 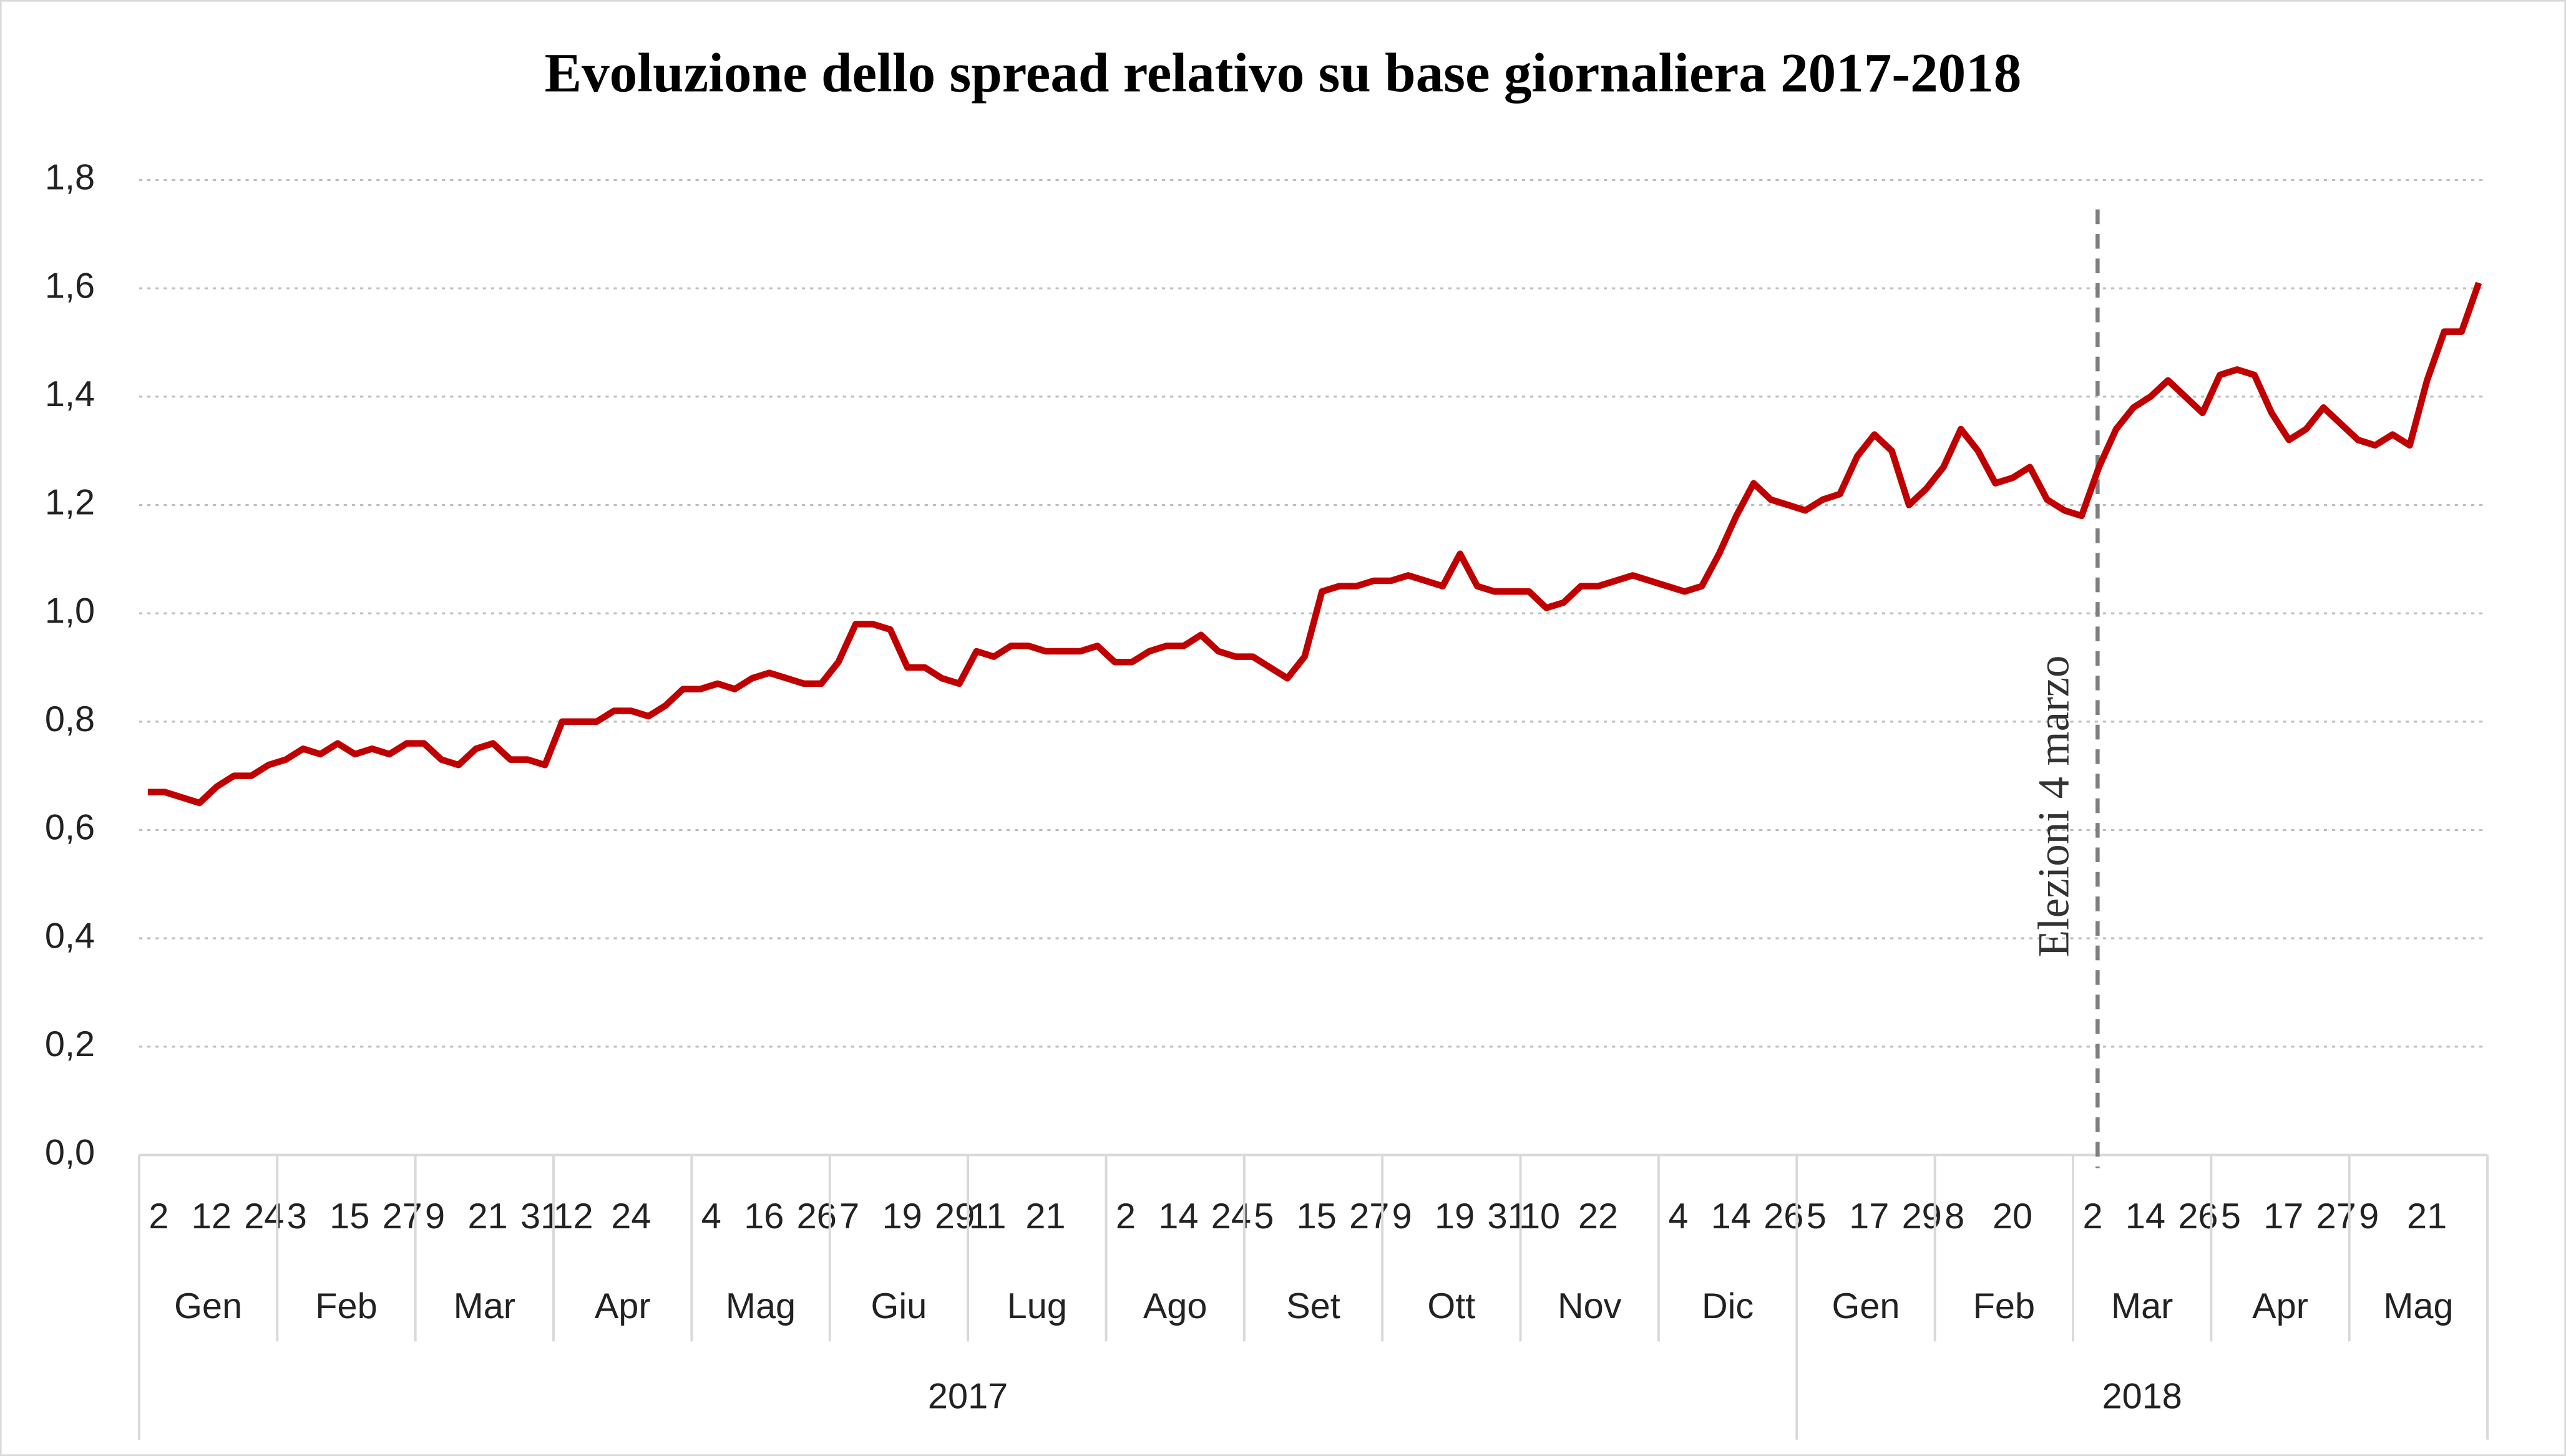 I want to click on y-tick-label: 0,6, so click(x=70, y=828).